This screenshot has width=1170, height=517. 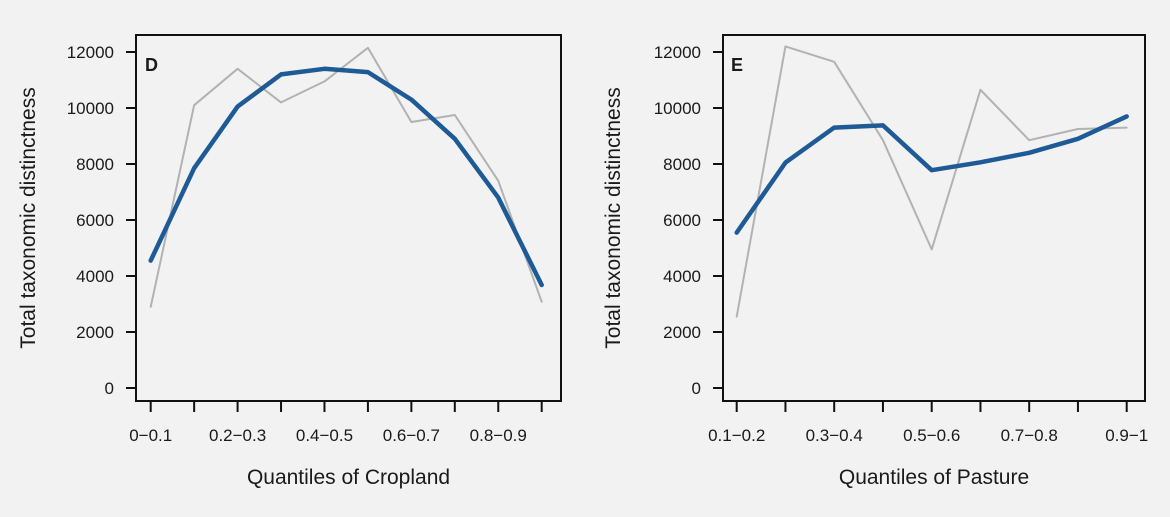 What do you see at coordinates (411, 435) in the screenshot?
I see `x-tick-label: 0.6−0.7` at bounding box center [411, 435].